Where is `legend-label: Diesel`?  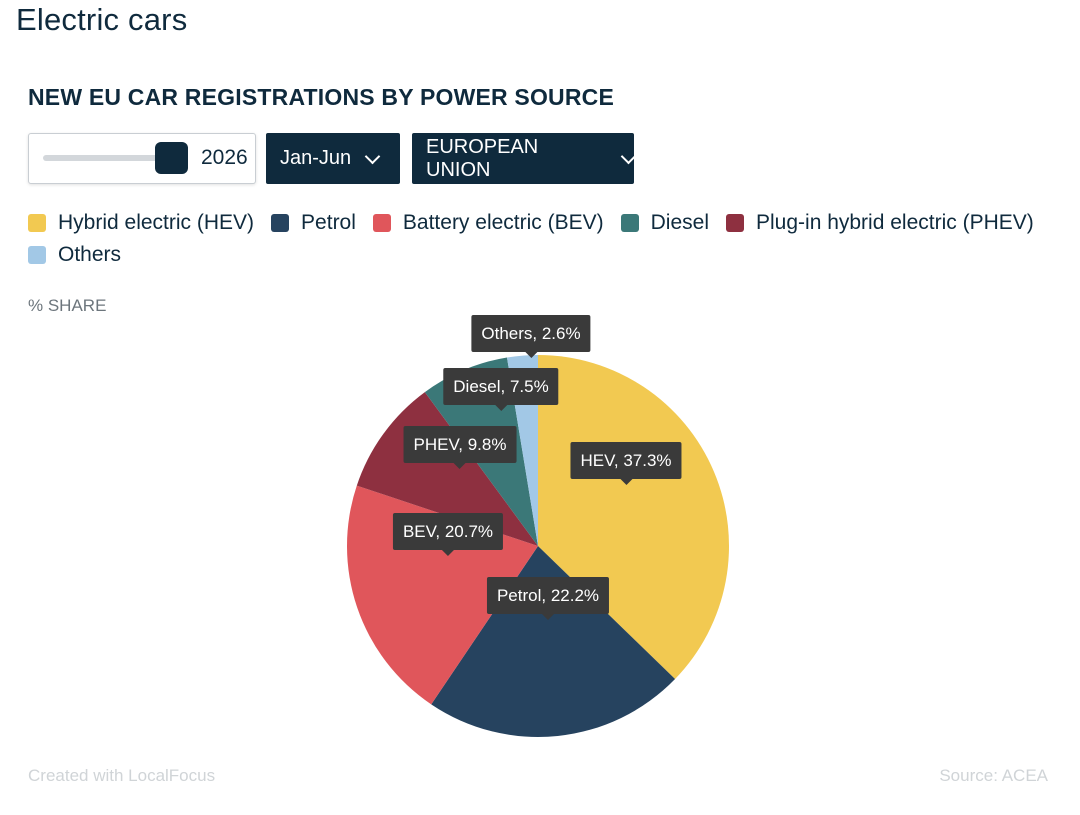 legend-label: Diesel is located at coordinates (679, 222).